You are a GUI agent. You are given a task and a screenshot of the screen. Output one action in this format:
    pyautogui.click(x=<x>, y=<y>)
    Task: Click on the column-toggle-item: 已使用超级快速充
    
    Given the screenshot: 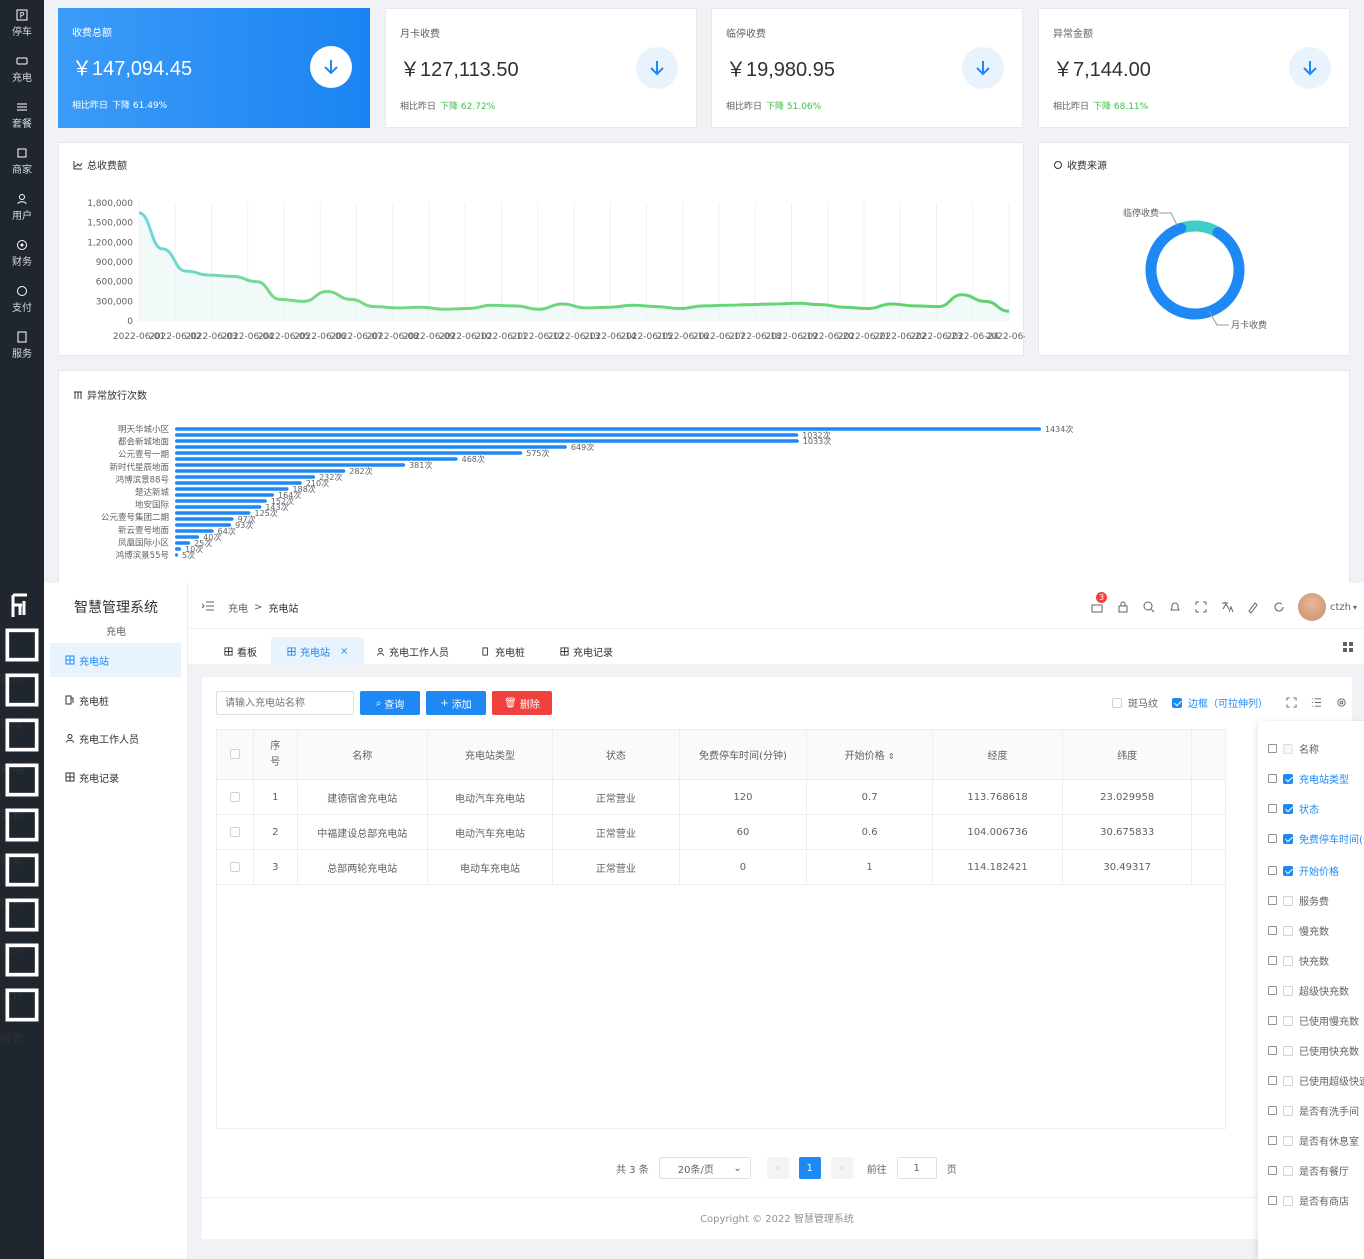 What is the action you would take?
    pyautogui.click(x=1316, y=1080)
    